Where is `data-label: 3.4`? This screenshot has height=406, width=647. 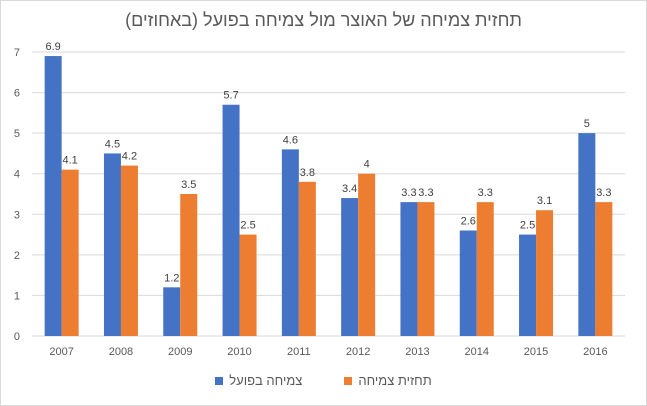
data-label: 3.4 is located at coordinates (349, 189).